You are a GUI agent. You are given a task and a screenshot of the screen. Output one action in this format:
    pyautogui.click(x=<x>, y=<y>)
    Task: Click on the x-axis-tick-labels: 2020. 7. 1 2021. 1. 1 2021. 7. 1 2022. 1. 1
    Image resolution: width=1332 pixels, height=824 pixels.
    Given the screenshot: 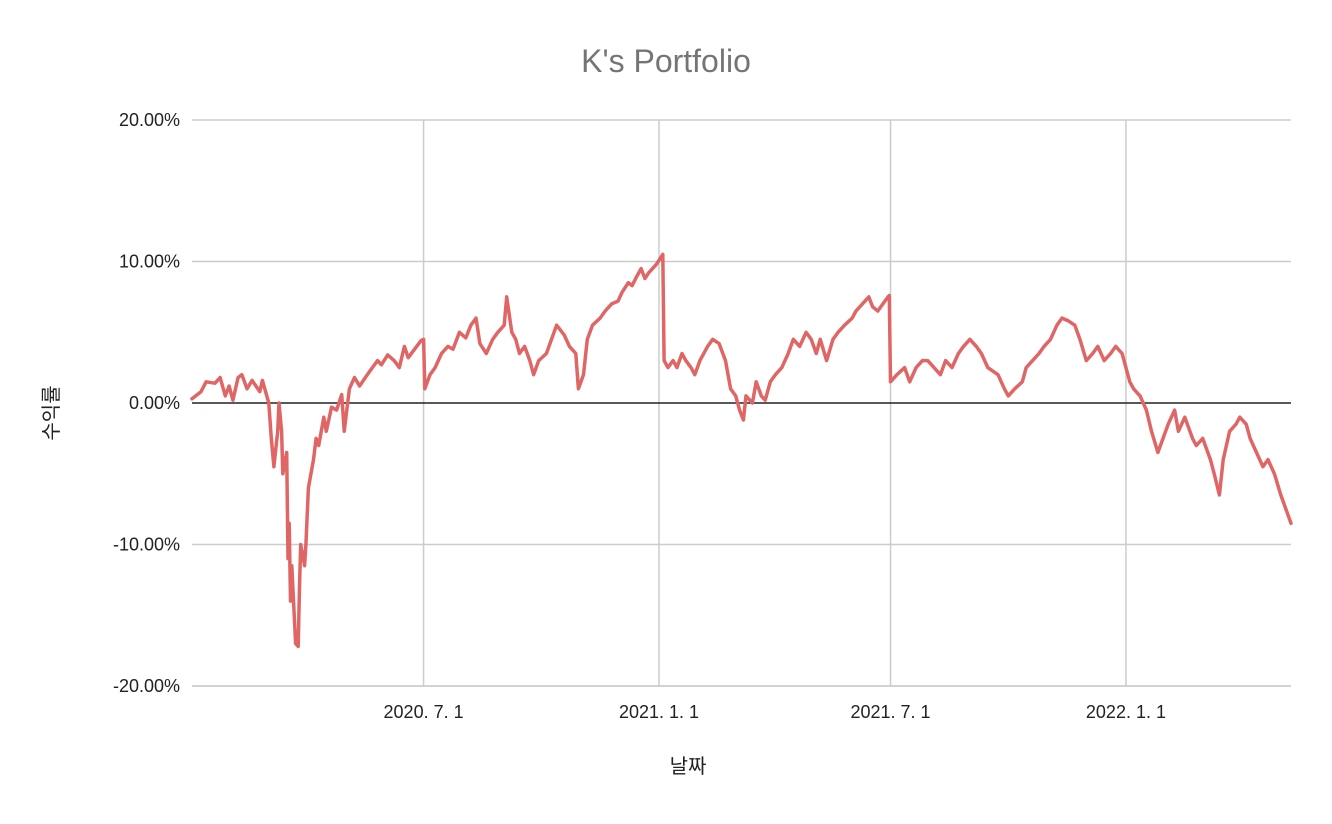 What is the action you would take?
    pyautogui.click(x=775, y=712)
    